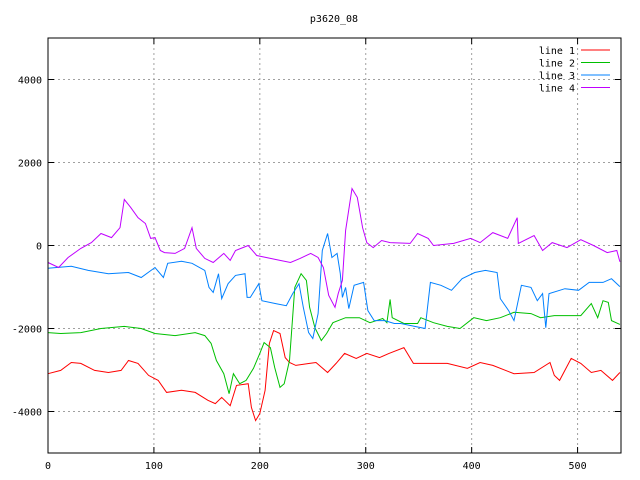 The image size is (640, 480). I want to click on y-tick-label: -2000, so click(27, 330).